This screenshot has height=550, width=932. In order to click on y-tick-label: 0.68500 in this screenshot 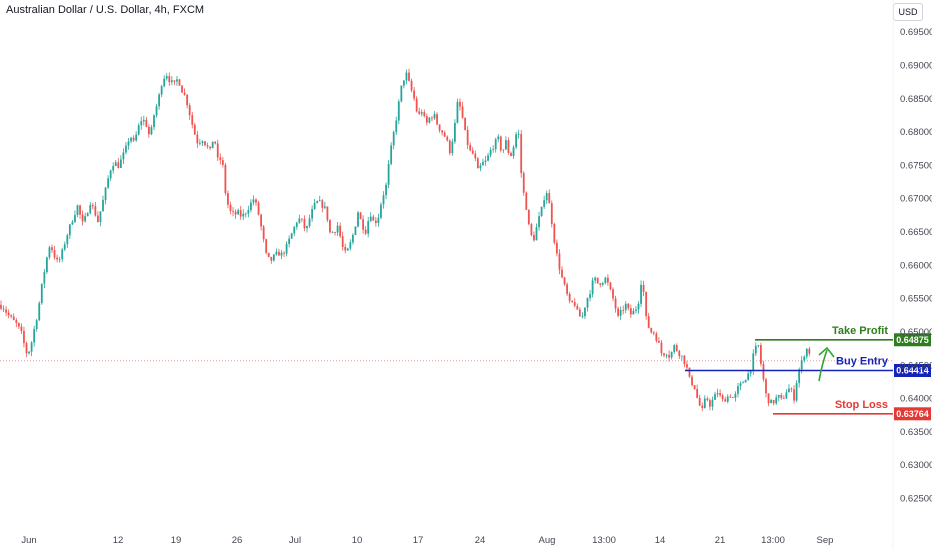, I will do `click(916, 99)`.